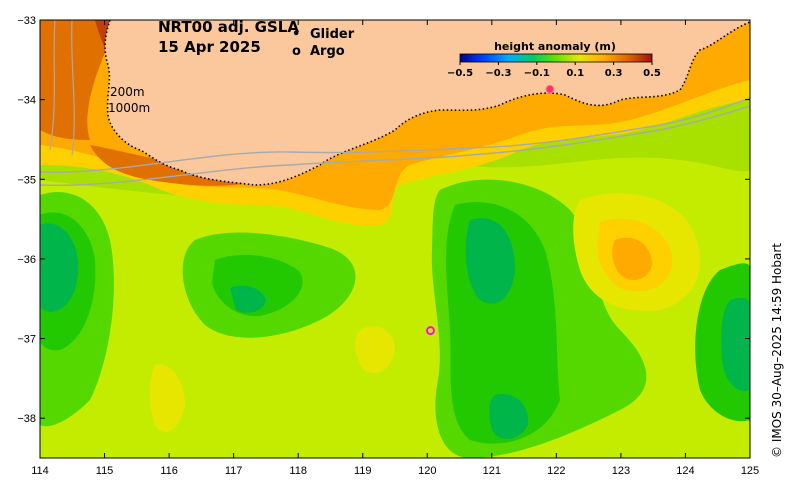  I want to click on x-tick-label: 125, so click(750, 471).